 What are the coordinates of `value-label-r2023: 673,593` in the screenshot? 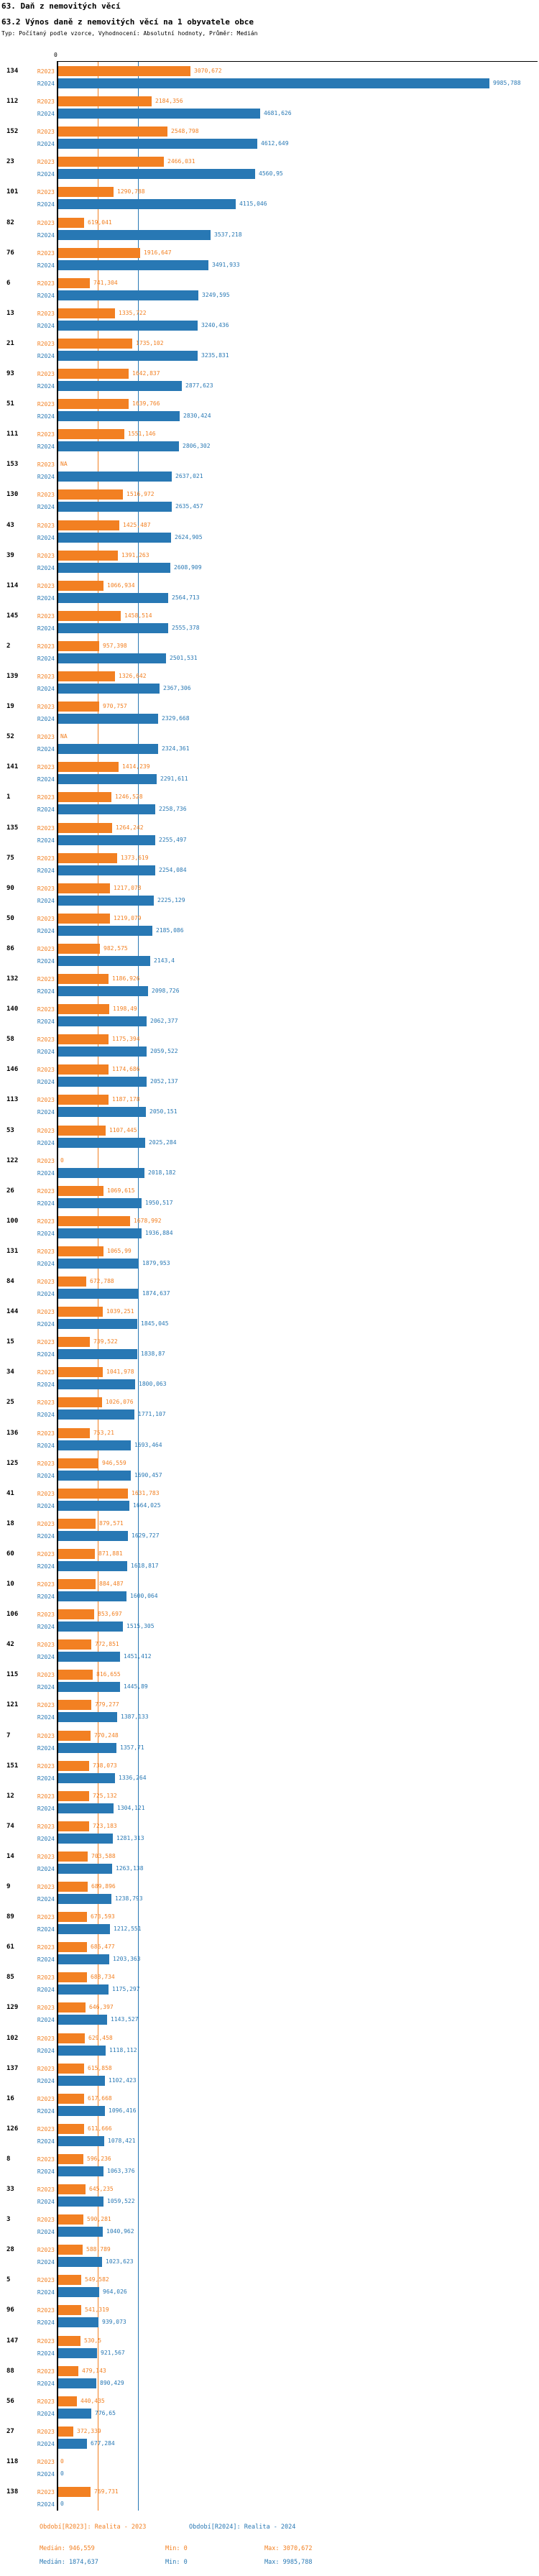 It's located at (103, 1916).